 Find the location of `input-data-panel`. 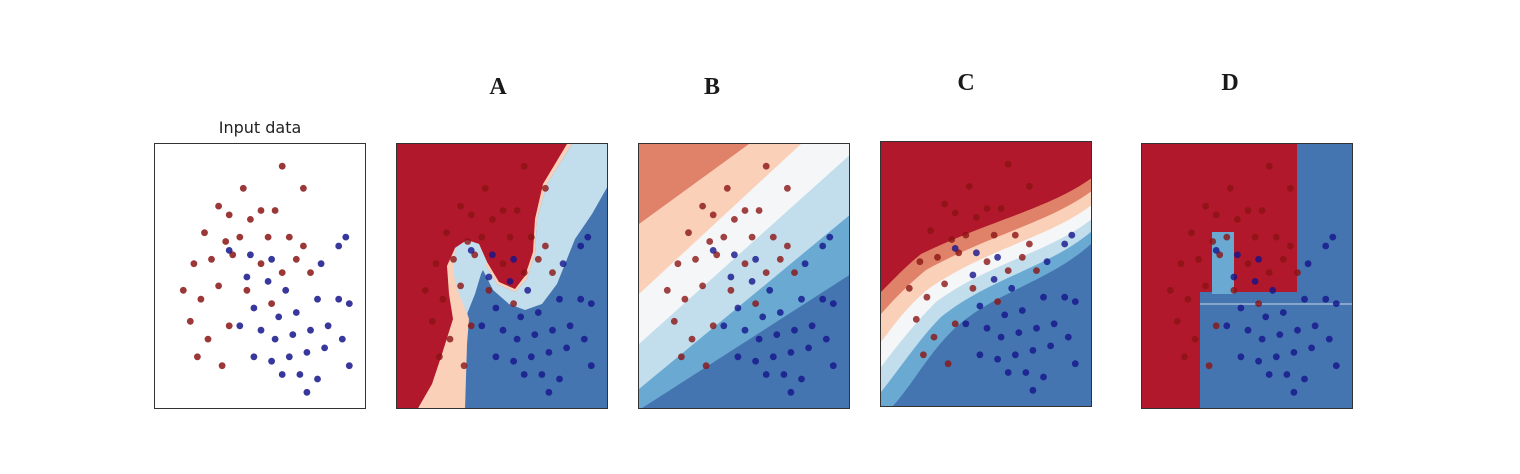

input-data-panel is located at coordinates (260, 276).